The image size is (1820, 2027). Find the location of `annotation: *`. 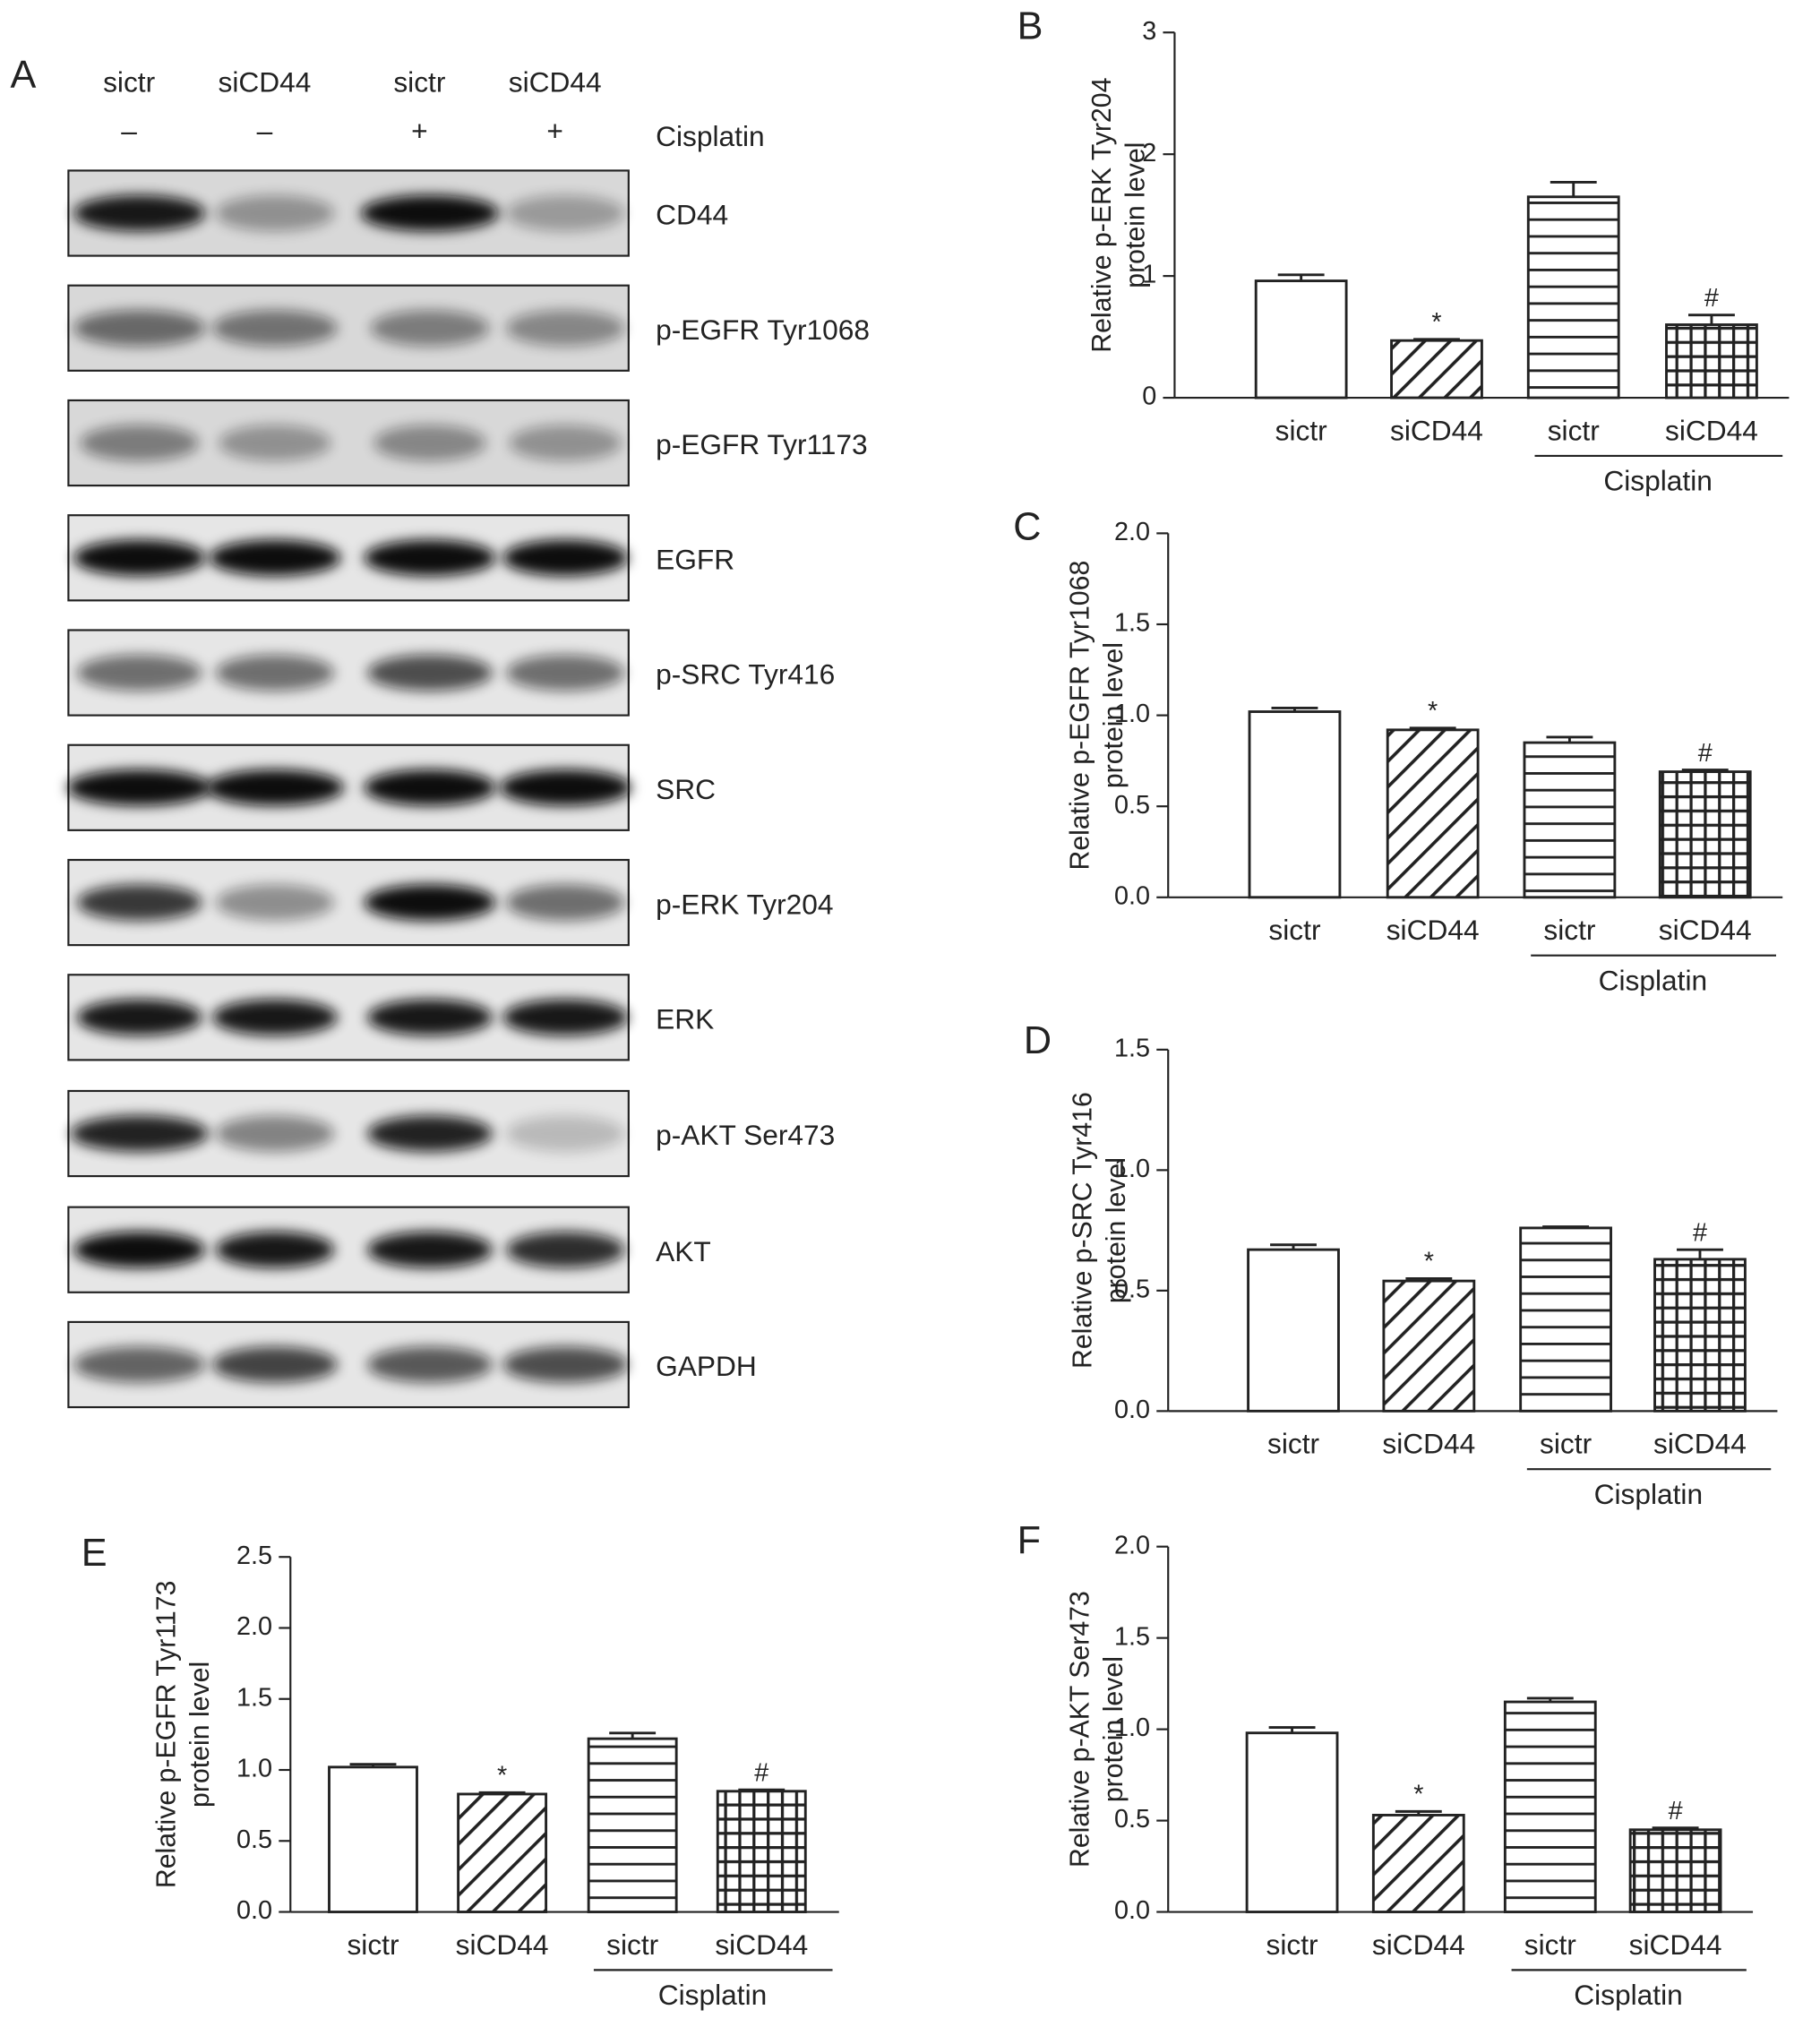

annotation: * is located at coordinates (1433, 711).